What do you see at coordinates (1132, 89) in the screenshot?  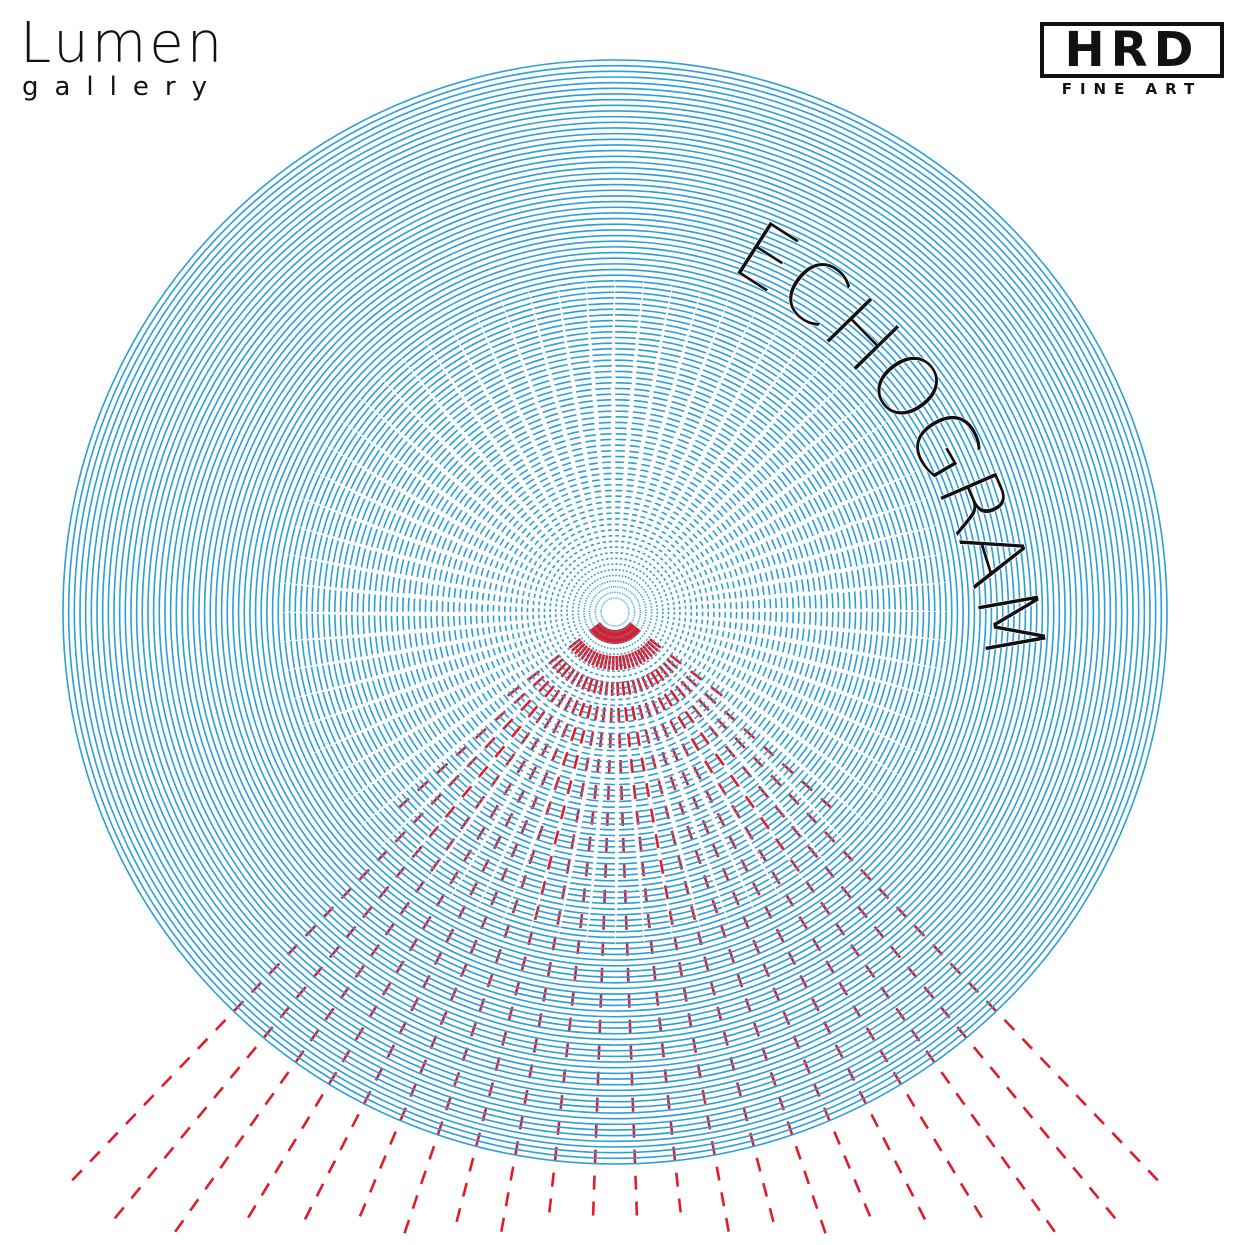 I see `hrd-logo-subtitle: FINE ART` at bounding box center [1132, 89].